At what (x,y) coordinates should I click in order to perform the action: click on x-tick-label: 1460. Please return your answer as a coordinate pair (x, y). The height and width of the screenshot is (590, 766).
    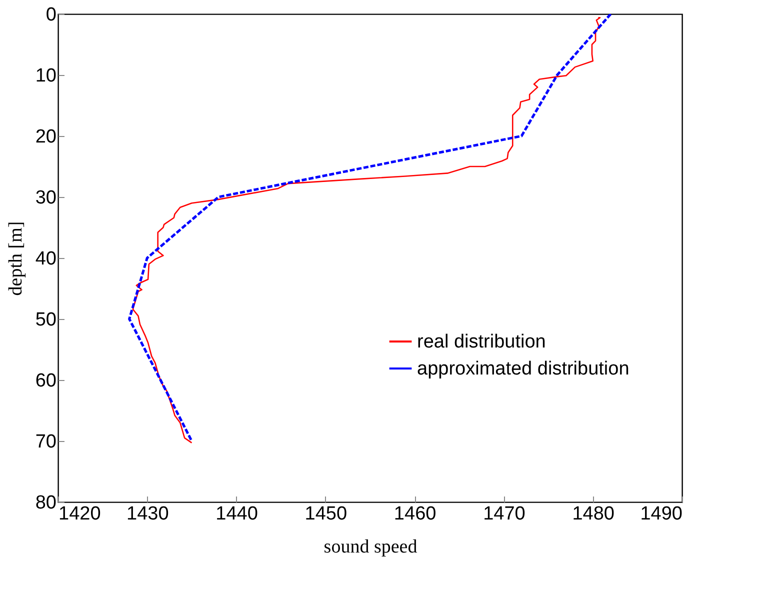
    Looking at the image, I should click on (415, 514).